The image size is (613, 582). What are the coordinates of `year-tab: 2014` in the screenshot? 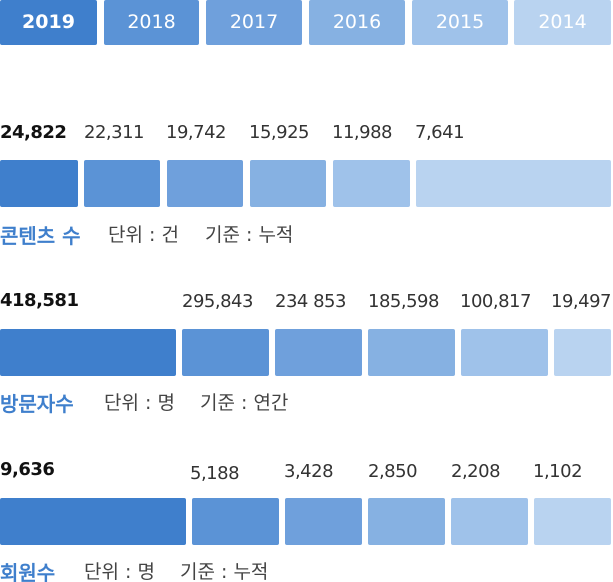 It's located at (562, 22).